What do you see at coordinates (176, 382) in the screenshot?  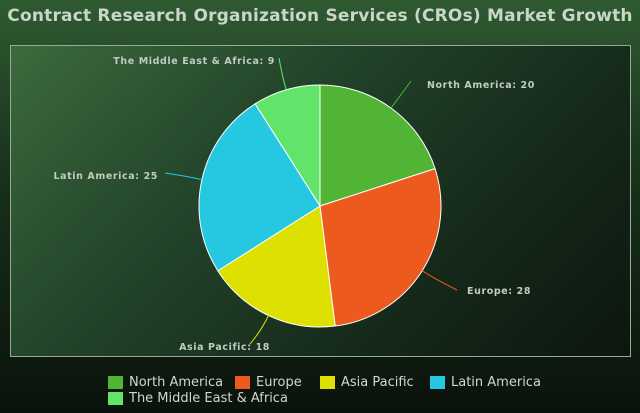 I see `legend-label-north-america: North America` at bounding box center [176, 382].